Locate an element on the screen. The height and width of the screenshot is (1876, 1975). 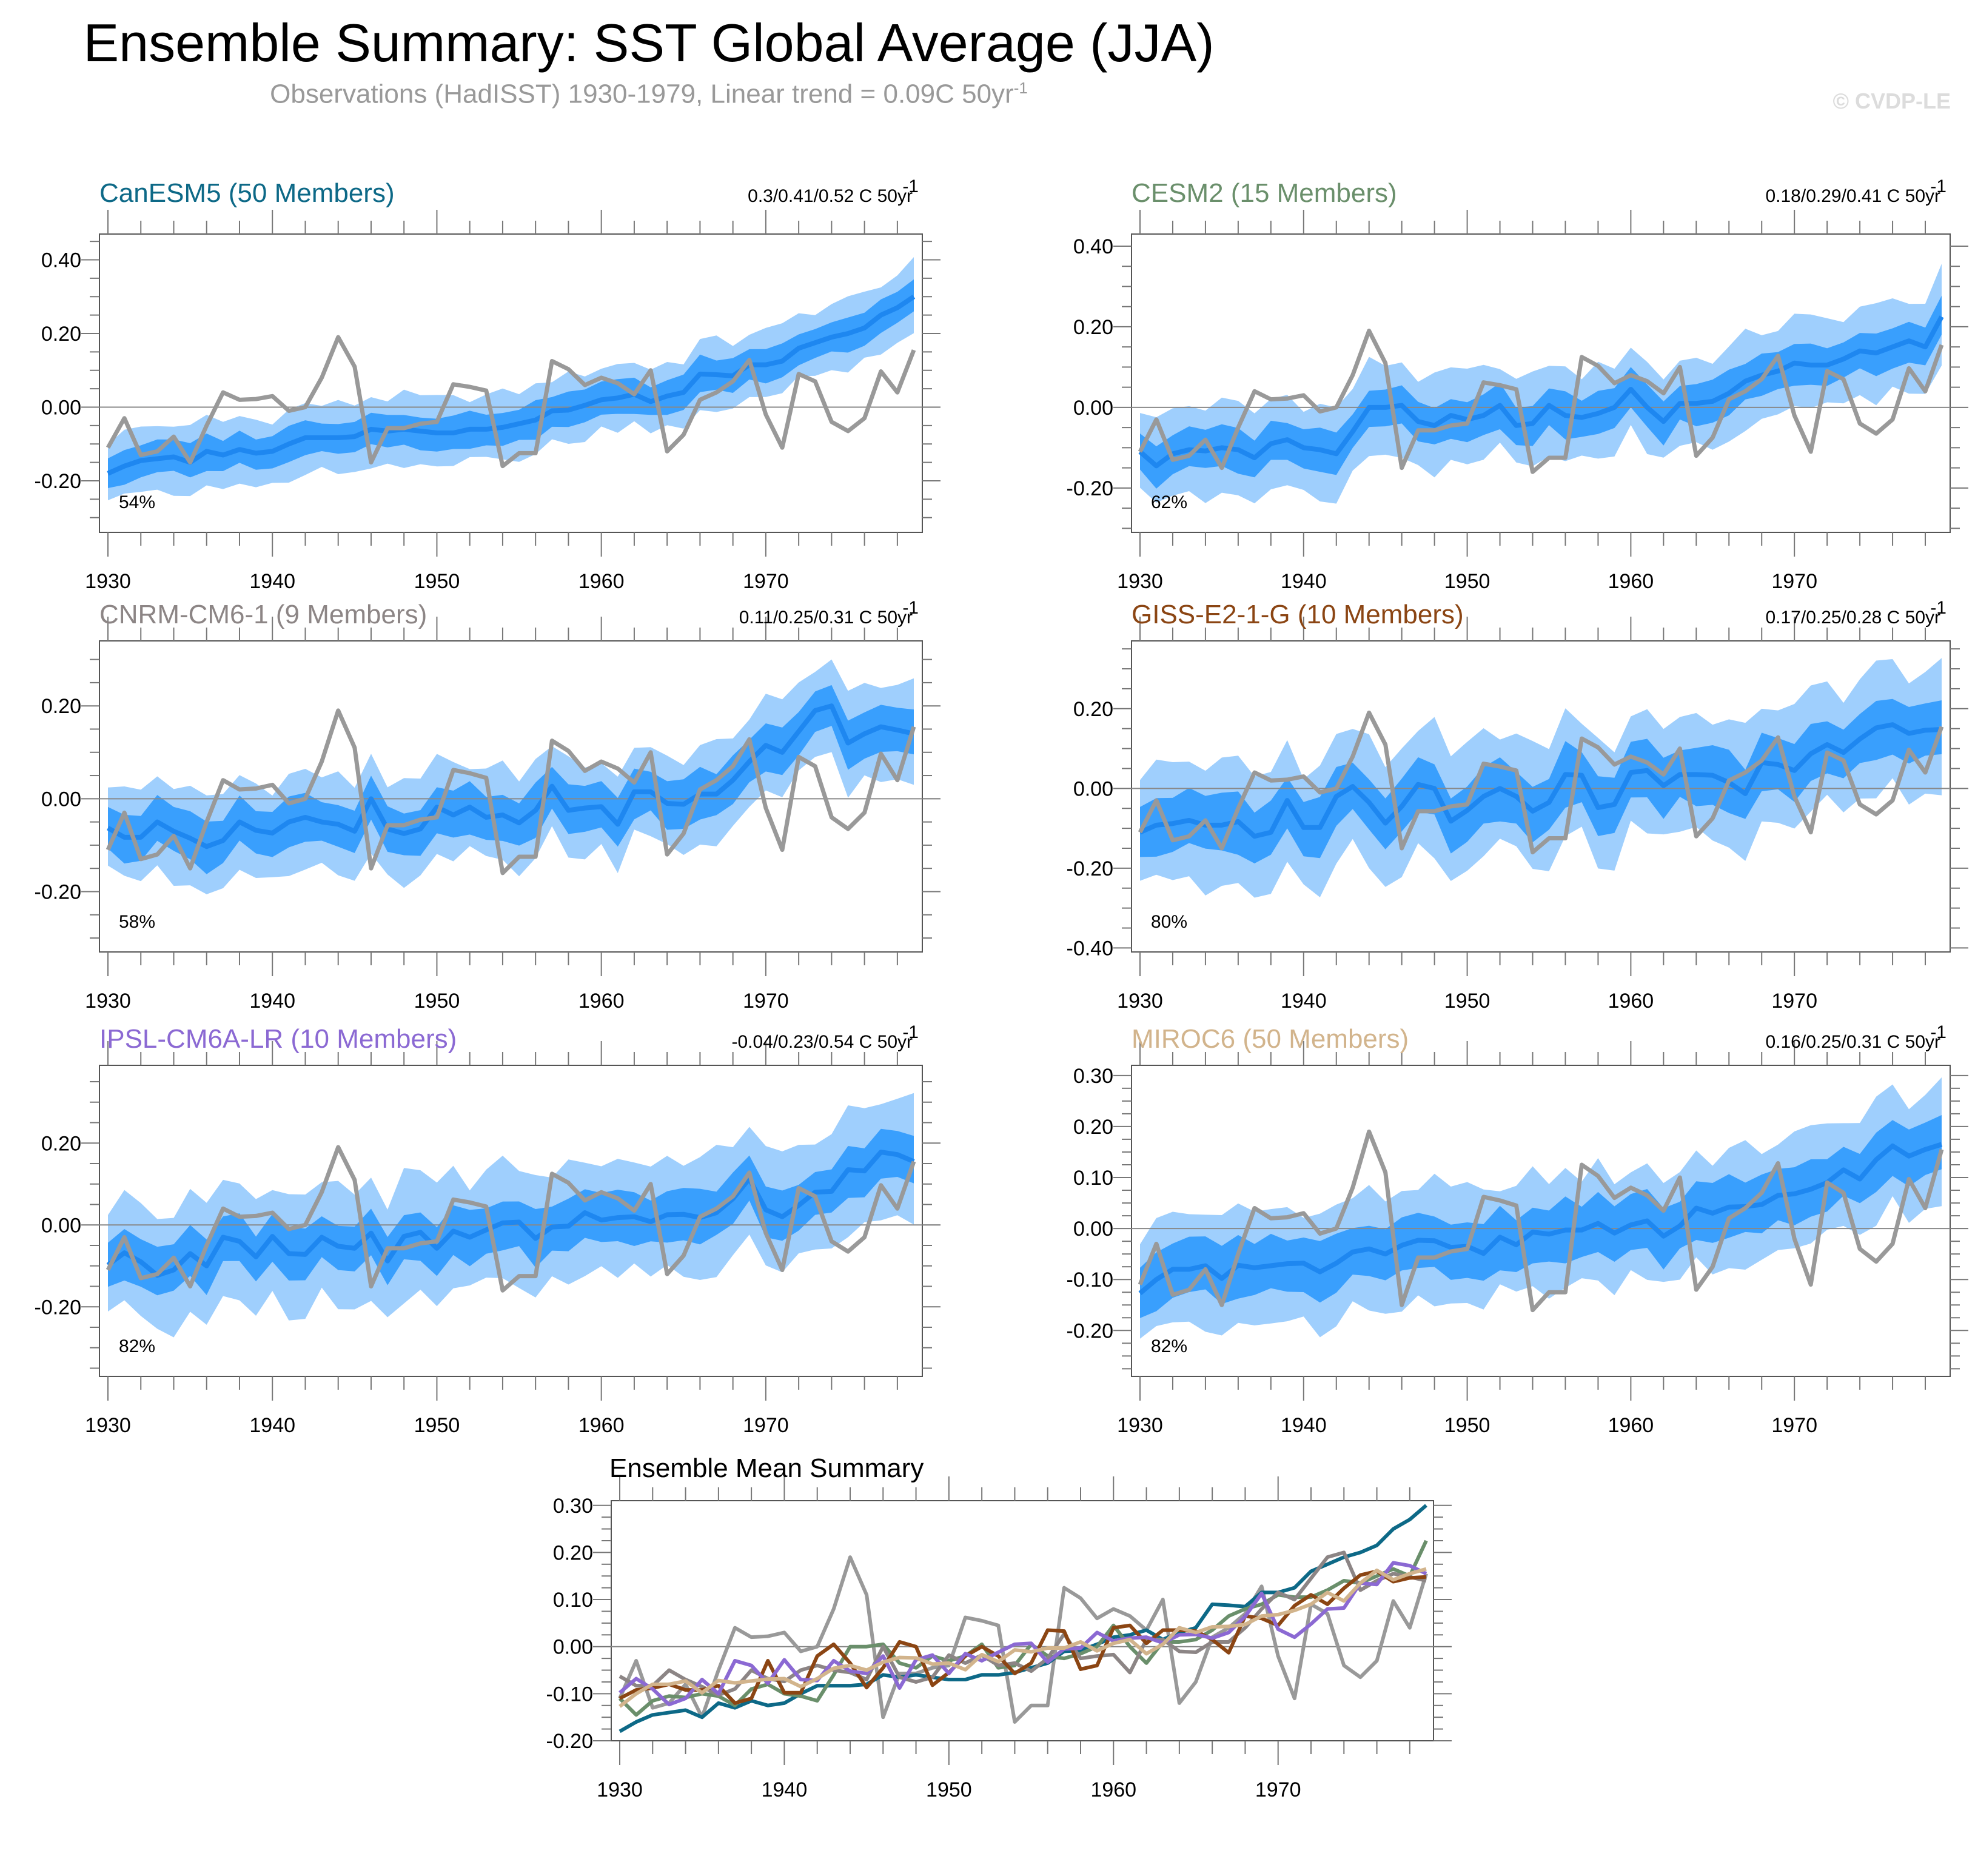
panel-title: CanESM5 (50 Members) is located at coordinates (247, 193).